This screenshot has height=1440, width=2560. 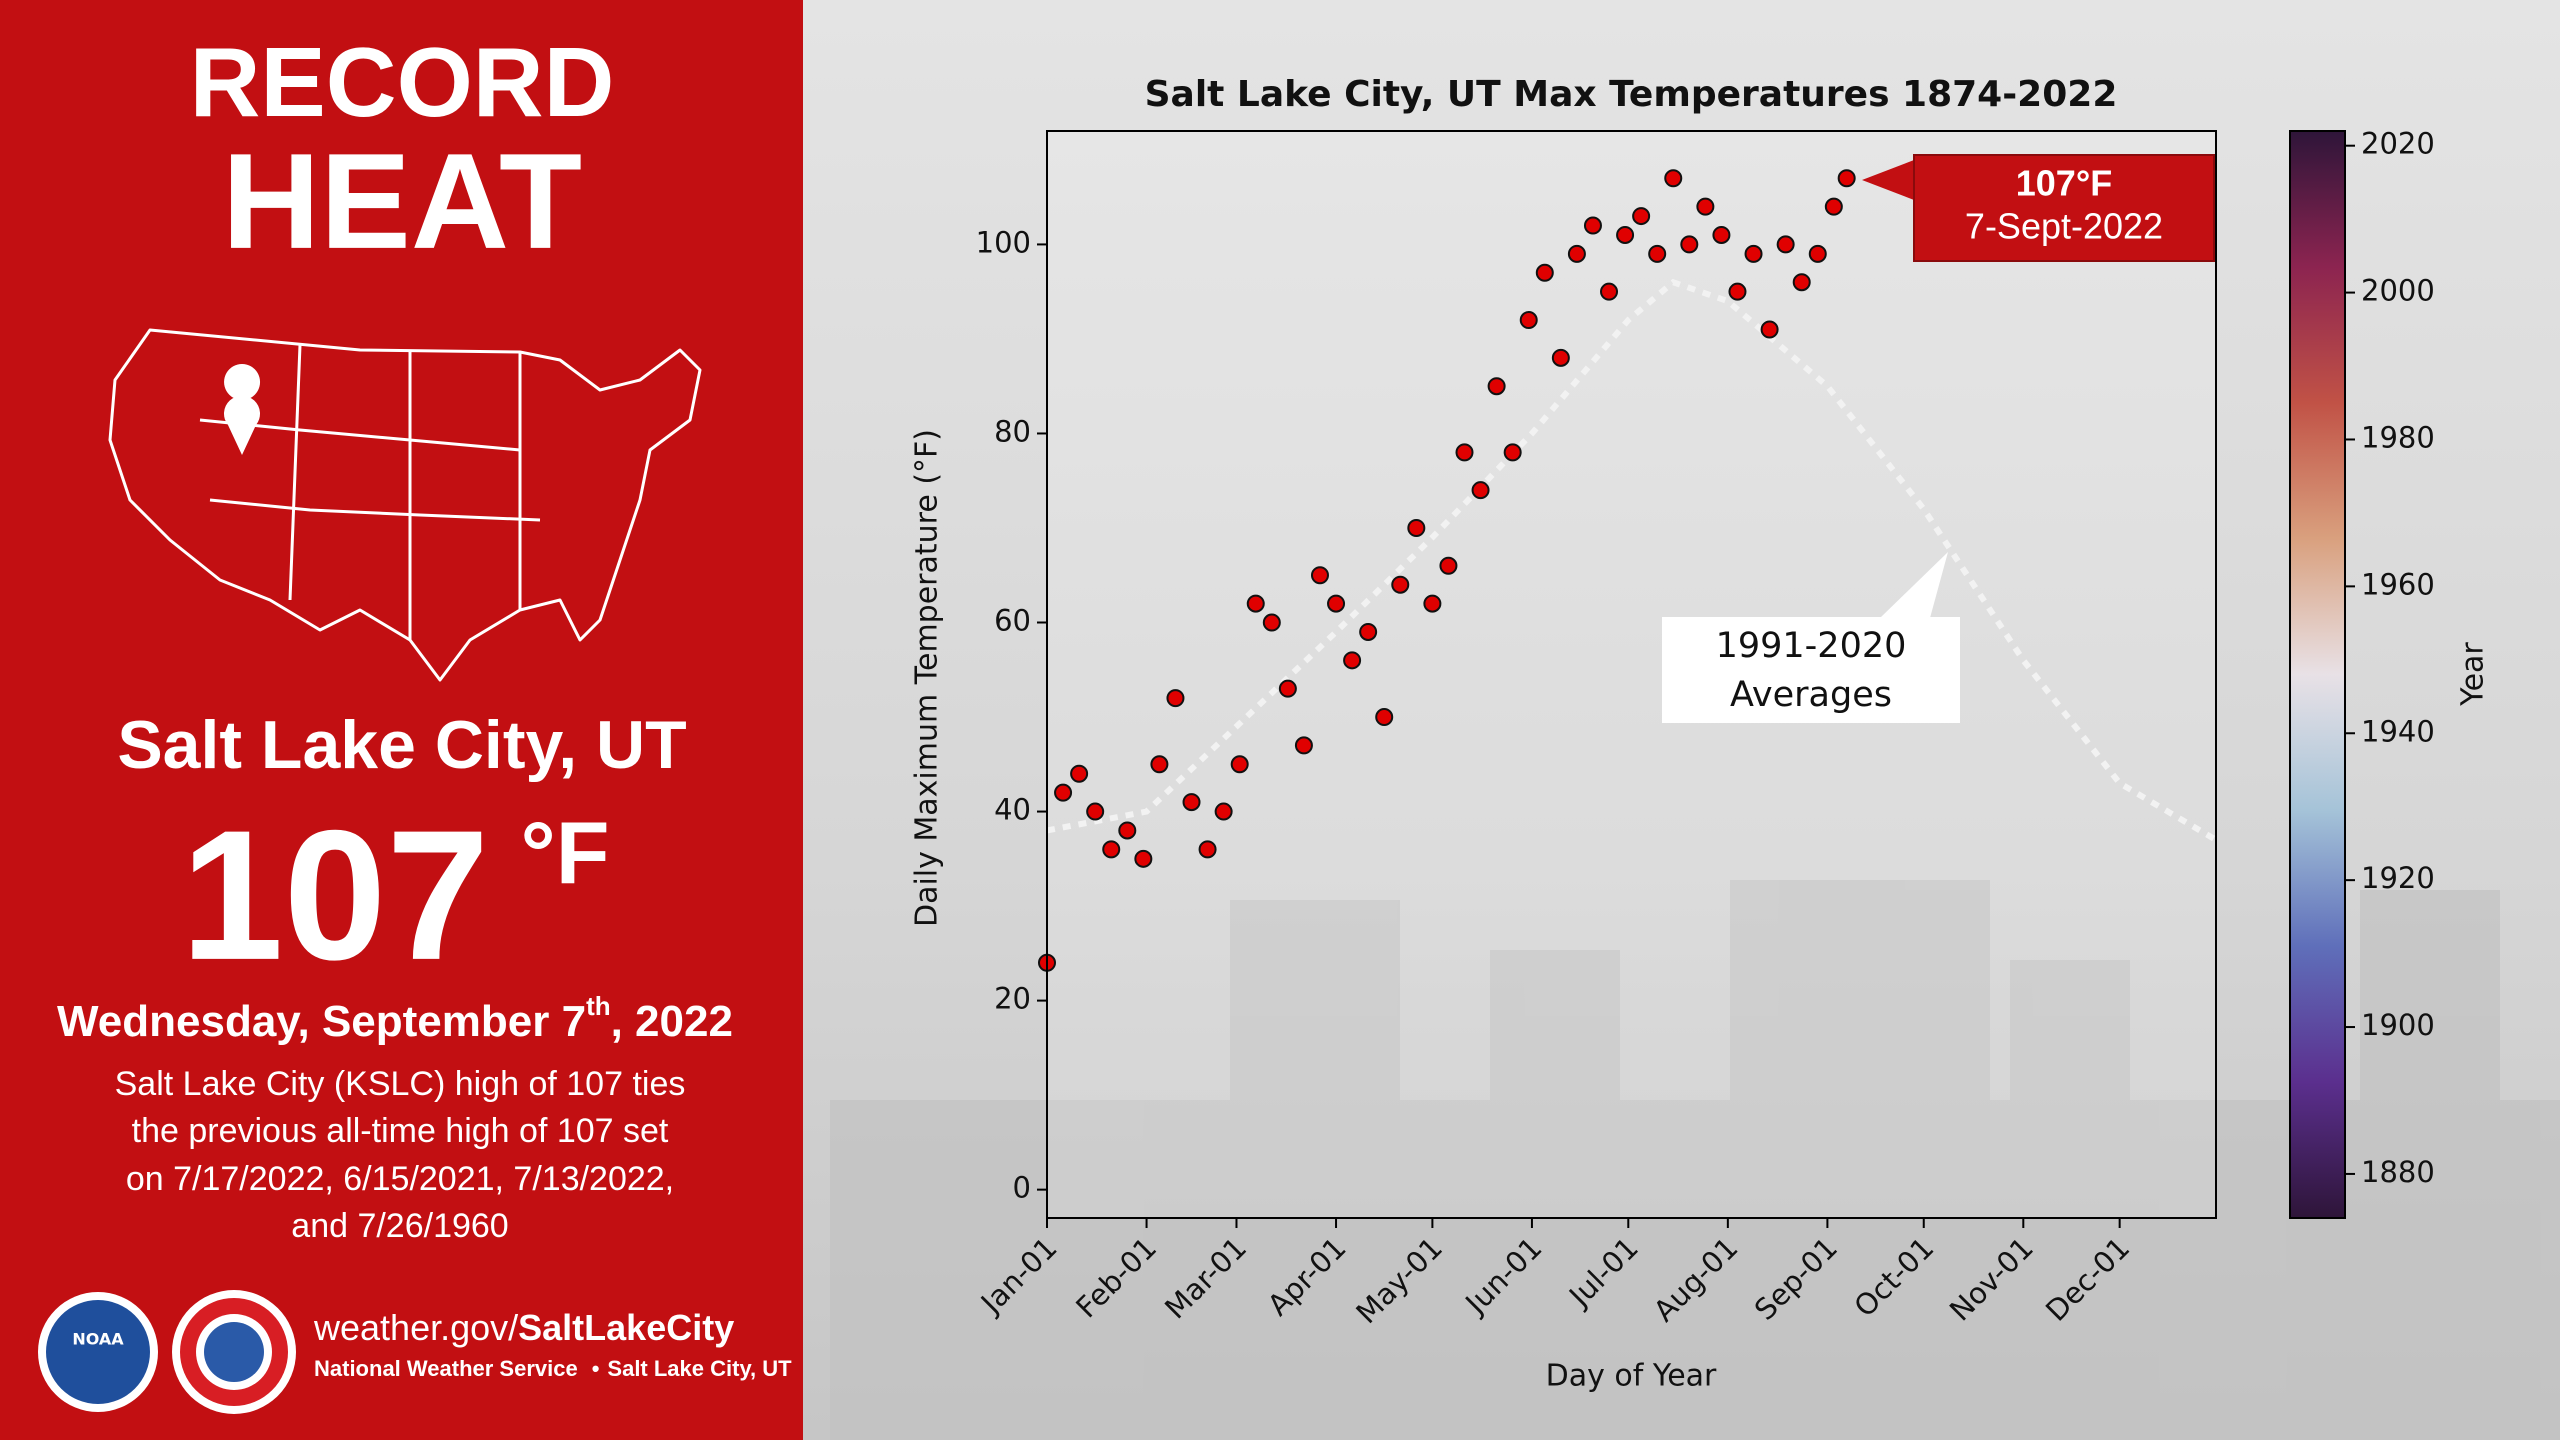 What do you see at coordinates (405, 505) in the screenshot?
I see `us-map` at bounding box center [405, 505].